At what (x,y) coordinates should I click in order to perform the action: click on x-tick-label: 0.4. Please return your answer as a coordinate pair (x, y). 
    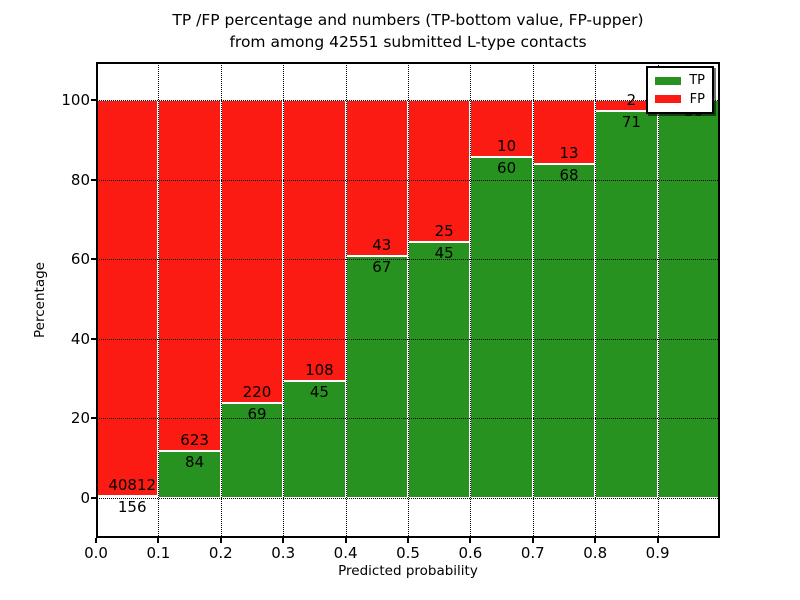
    Looking at the image, I should click on (345, 553).